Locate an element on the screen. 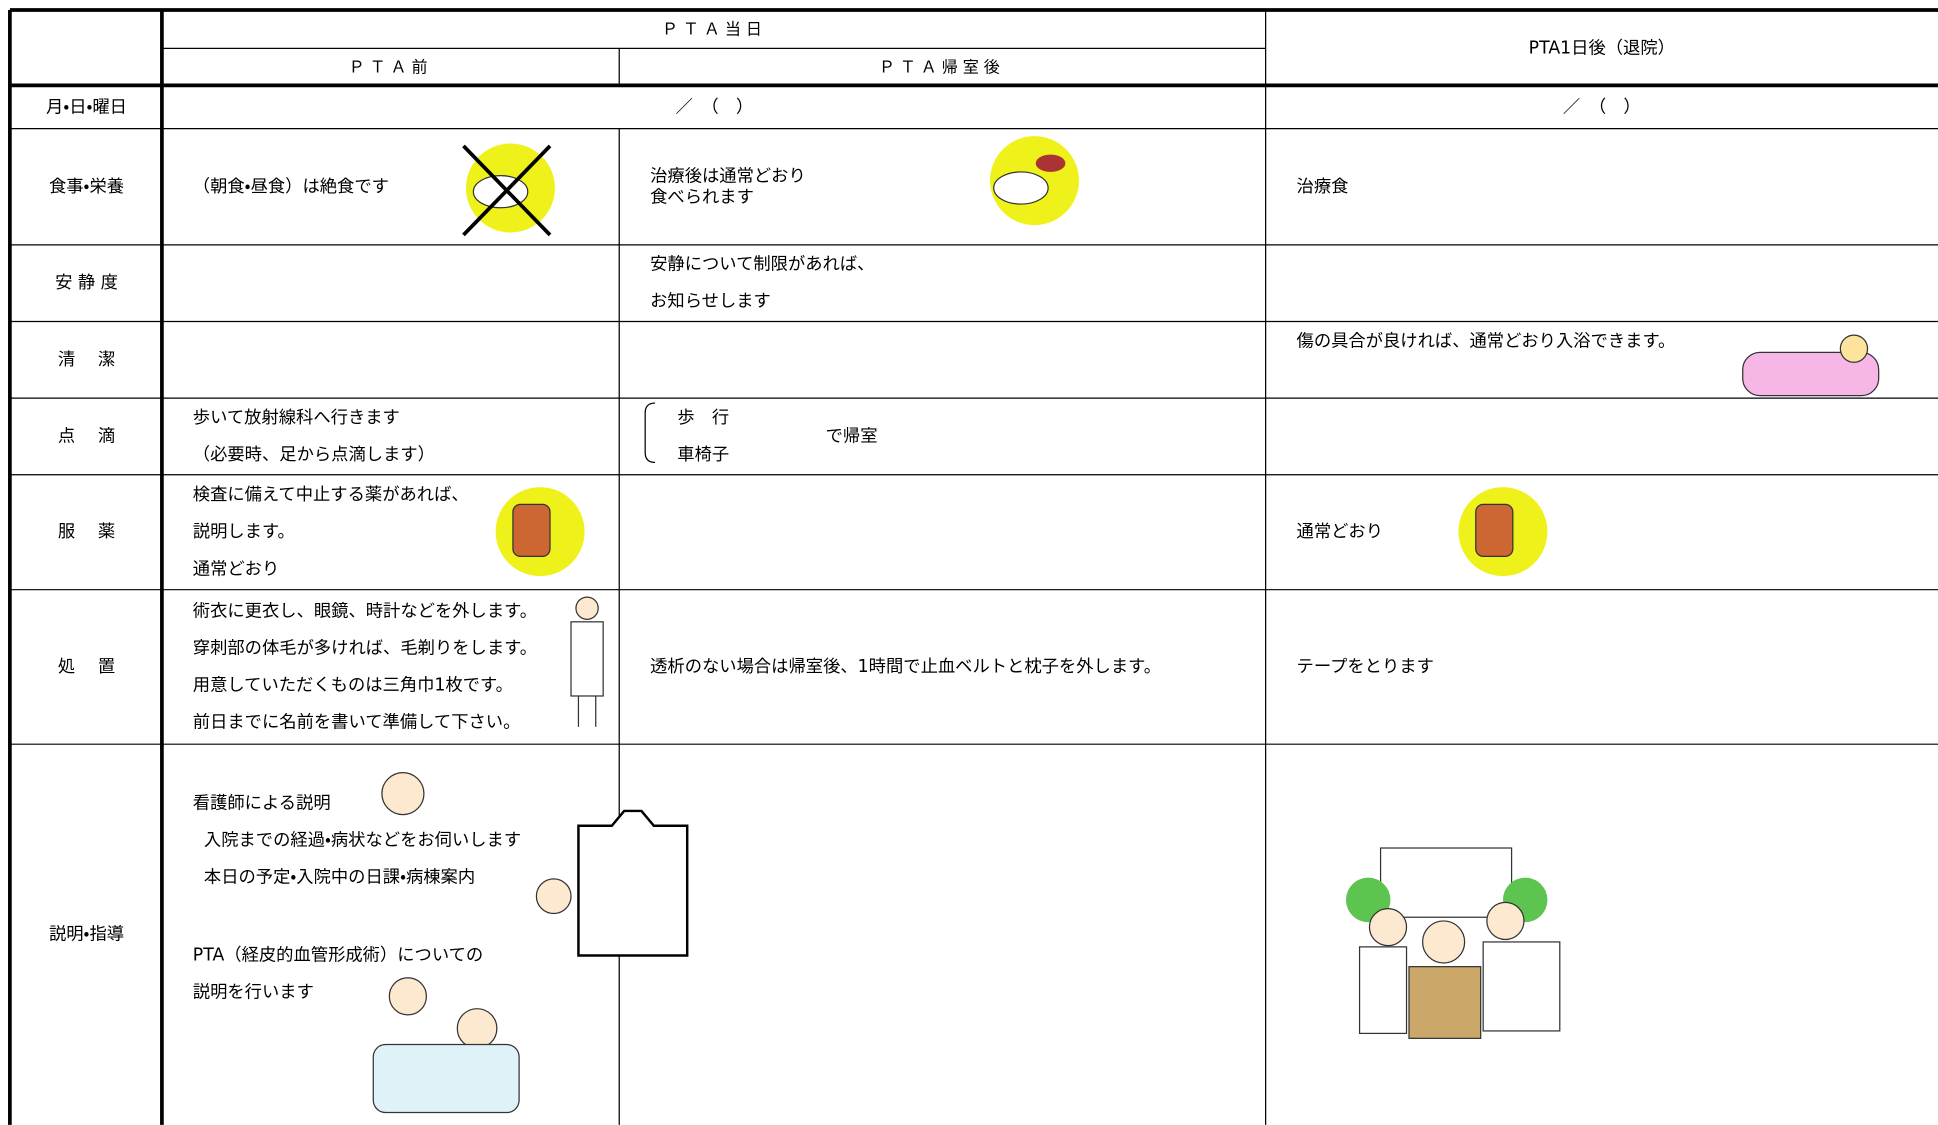 The image size is (1938, 1125). cell-text: 食べられます is located at coordinates (702, 197).